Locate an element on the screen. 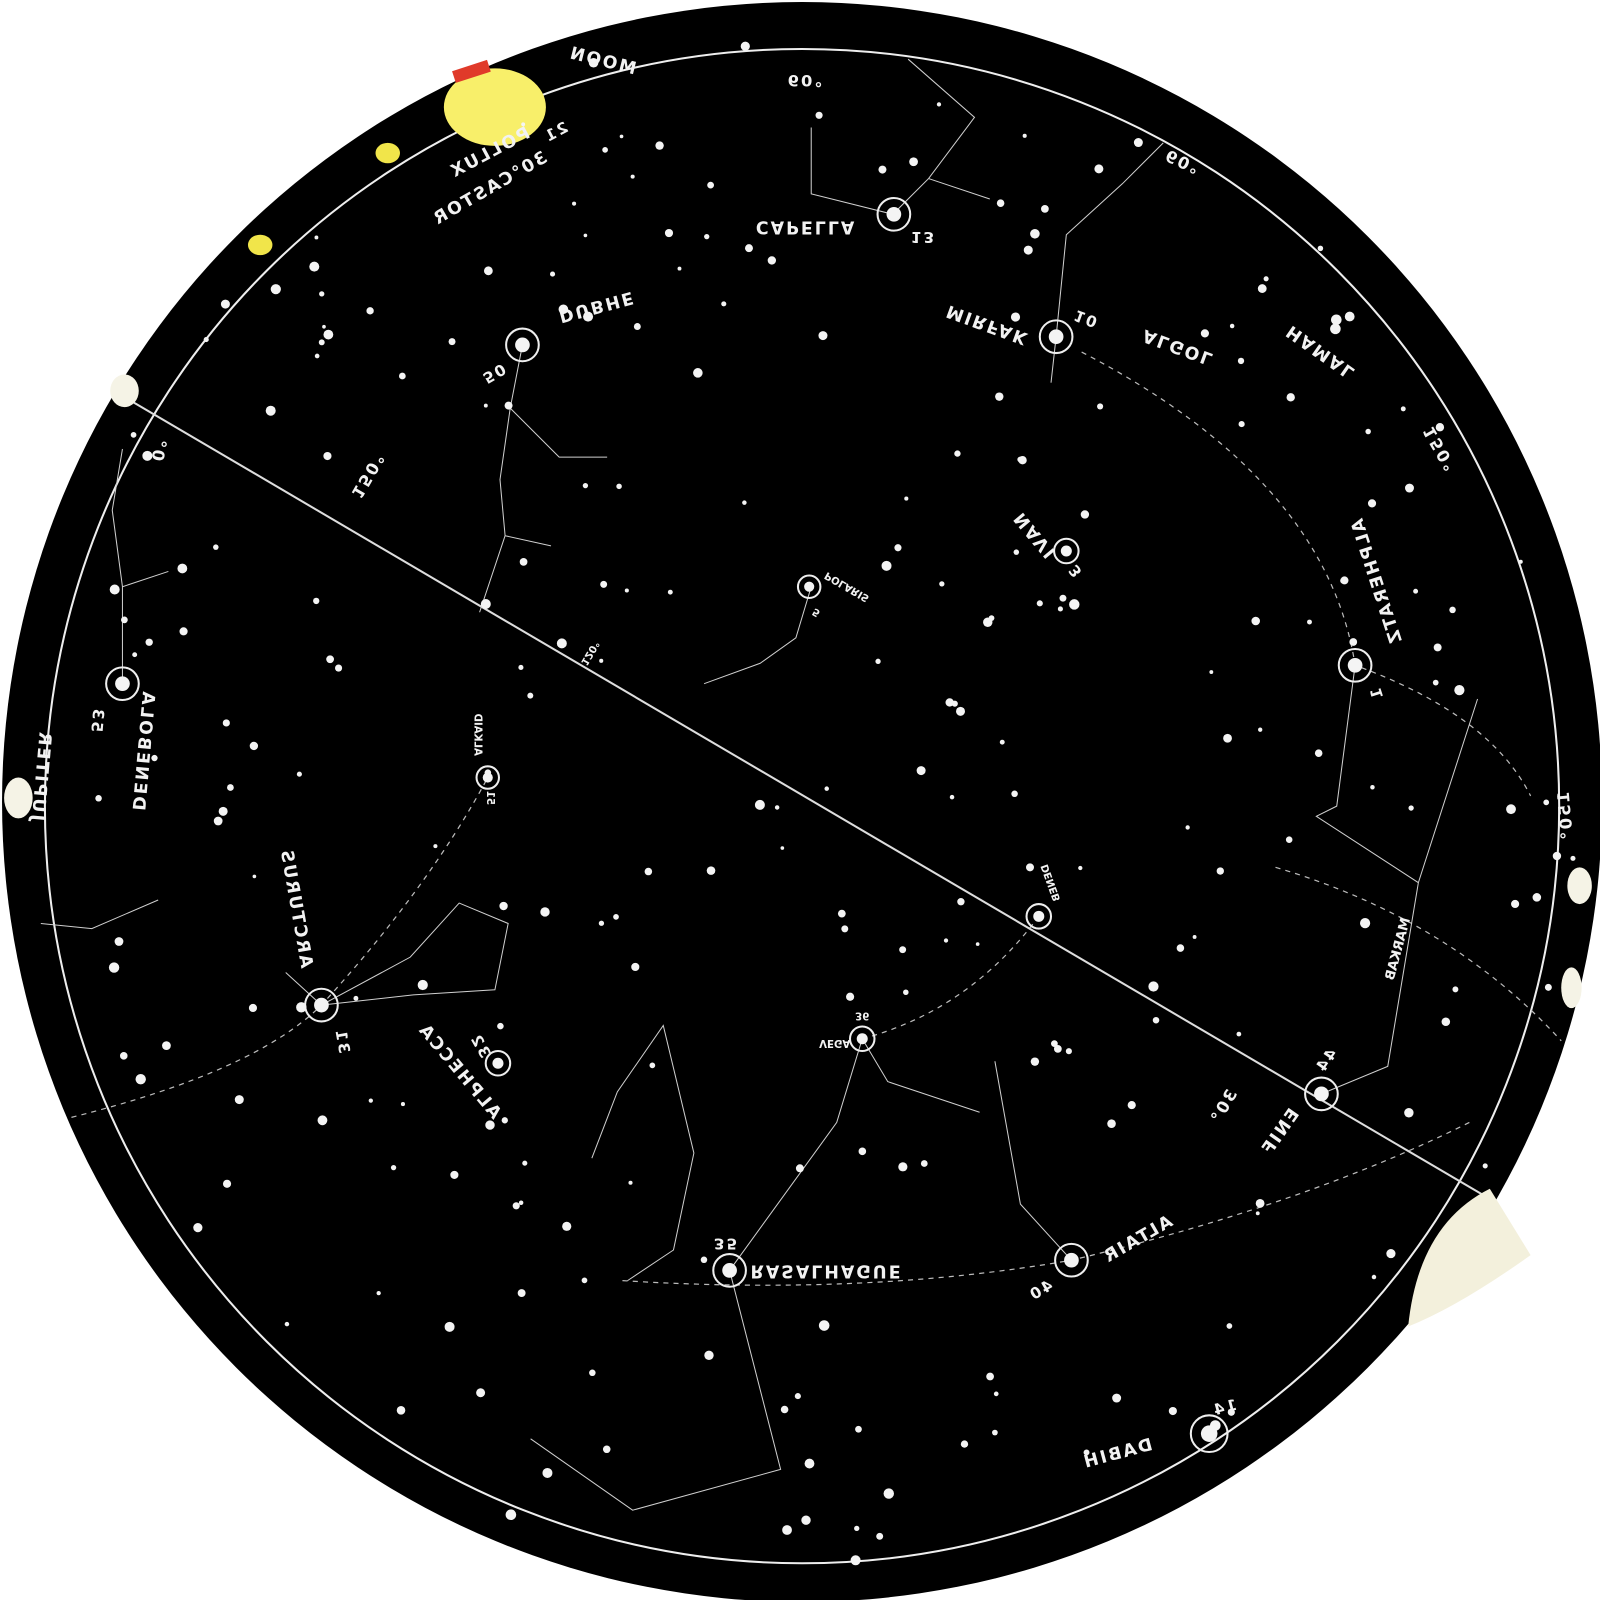 The image size is (1600, 1600). degree-label: 150° is located at coordinates (1565, 816).